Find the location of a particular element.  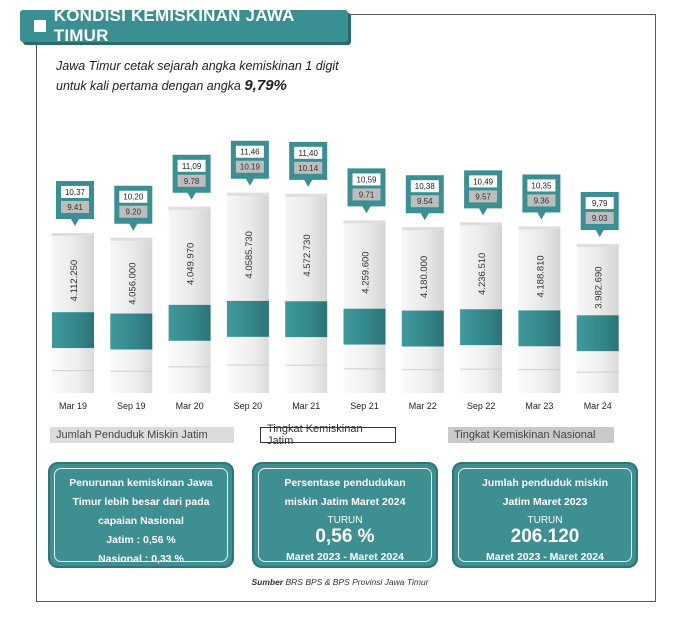

source-label: Sumber is located at coordinates (267, 582).